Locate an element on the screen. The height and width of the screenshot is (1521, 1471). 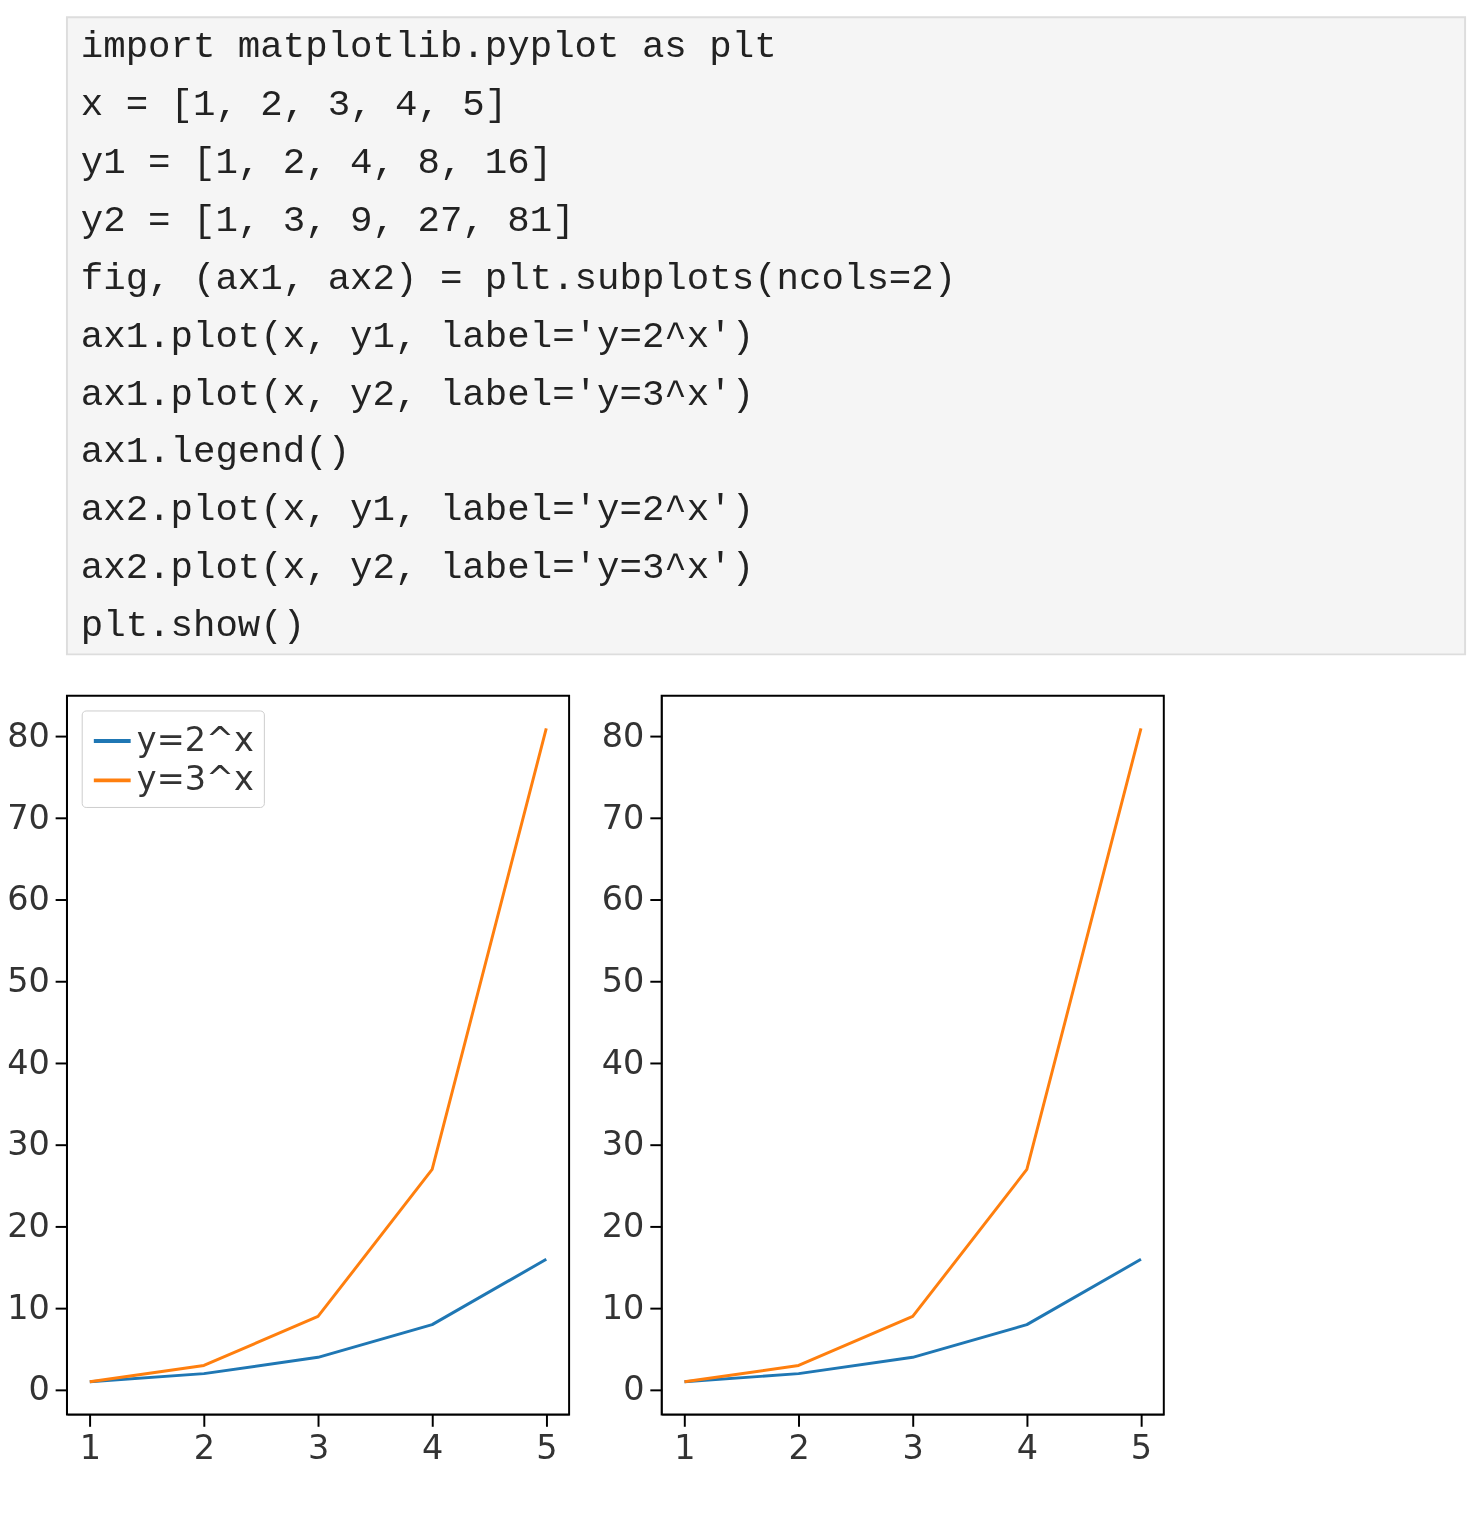
text: ax1.legend() is located at coordinates (215, 452).